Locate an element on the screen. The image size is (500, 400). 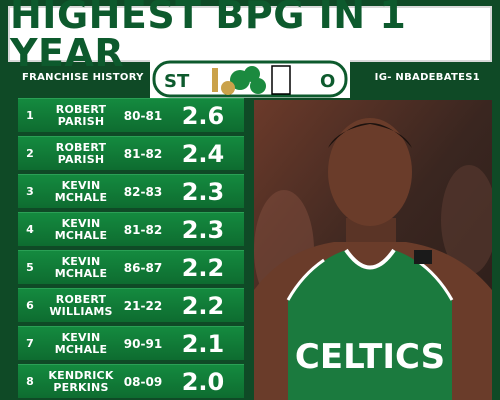
rank-number: 2 is located at coordinates (30, 153).